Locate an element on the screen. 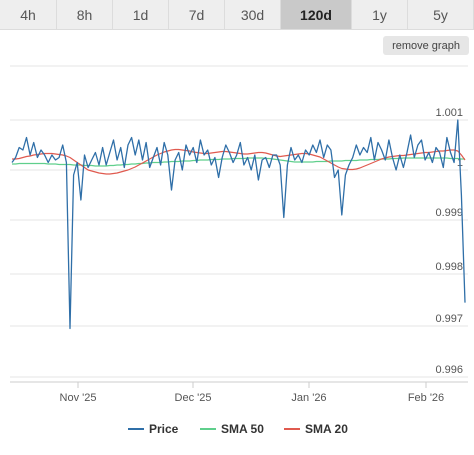  x-axis: Nov '25 Dec '25 Jan '26 Feb '26 is located at coordinates (239, 392).